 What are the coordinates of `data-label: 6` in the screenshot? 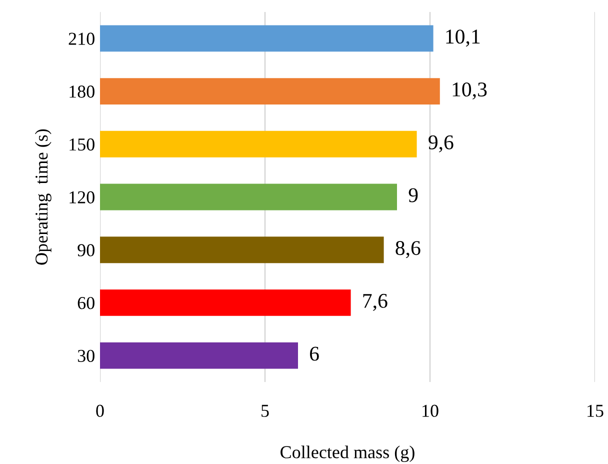 It's located at (314, 353).